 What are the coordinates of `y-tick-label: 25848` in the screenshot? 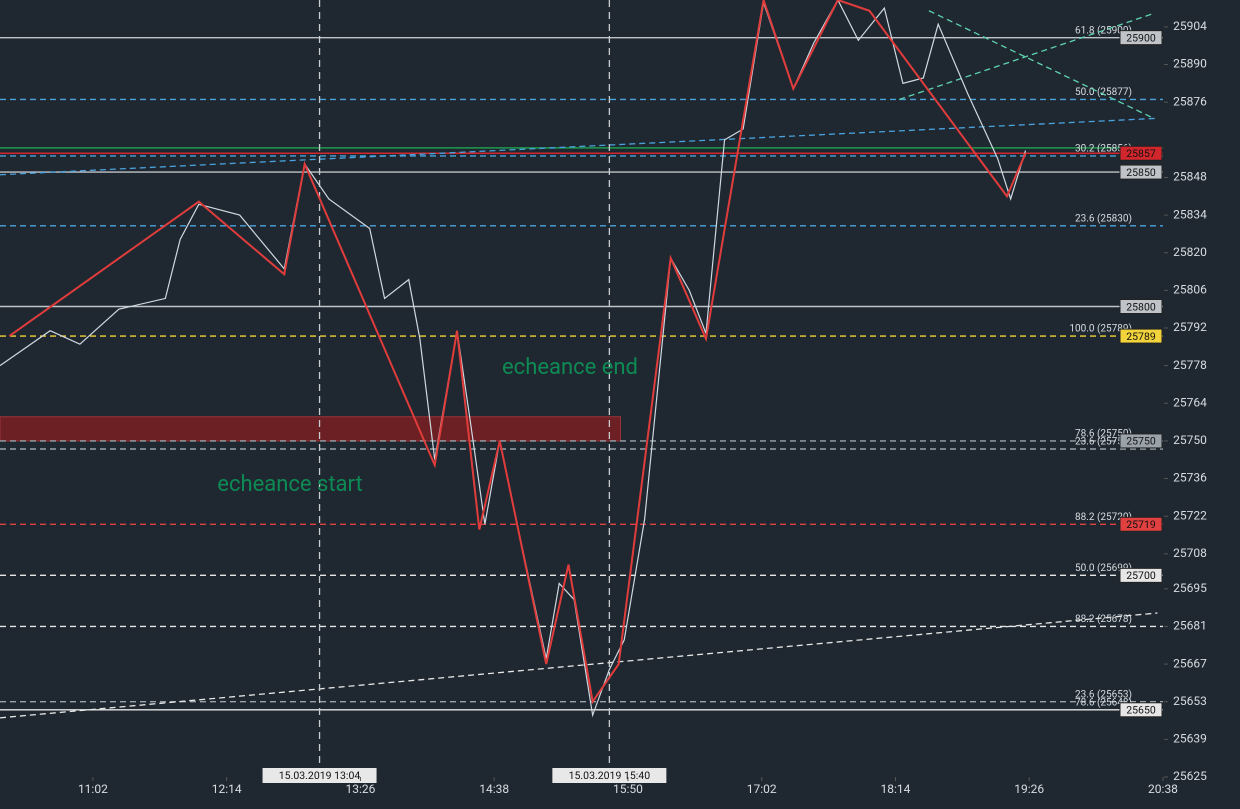 It's located at (1190, 177).